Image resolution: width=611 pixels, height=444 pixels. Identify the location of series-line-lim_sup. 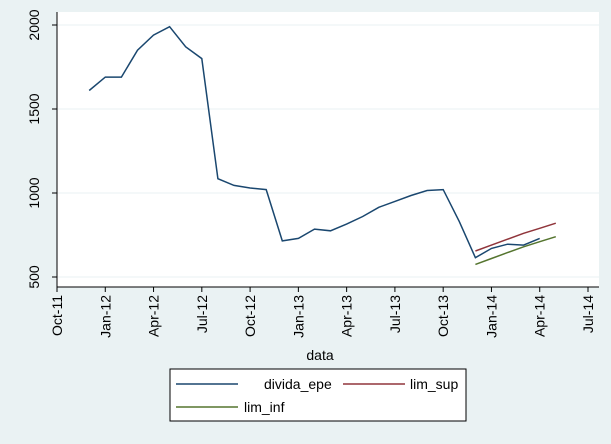
(516, 237).